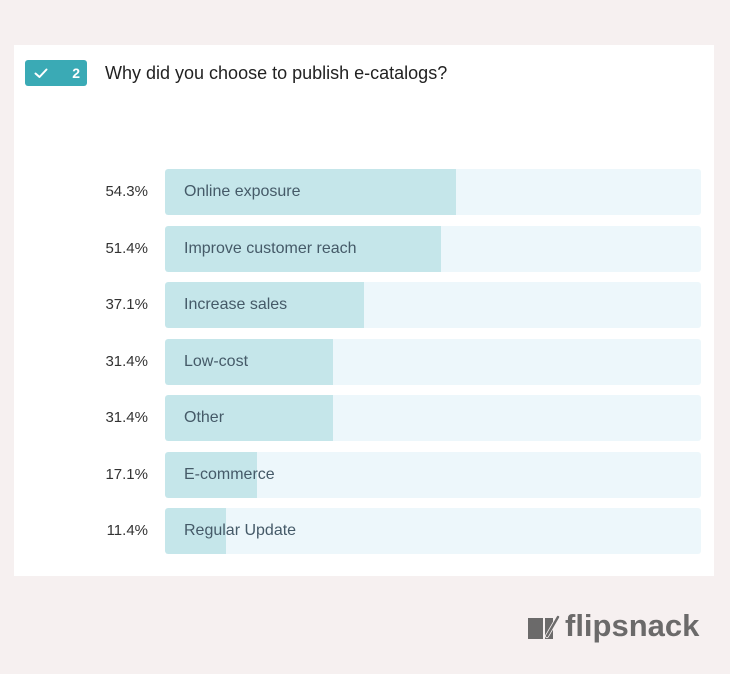 The image size is (730, 674). I want to click on bar-row: 31.4% Other, so click(364, 418).